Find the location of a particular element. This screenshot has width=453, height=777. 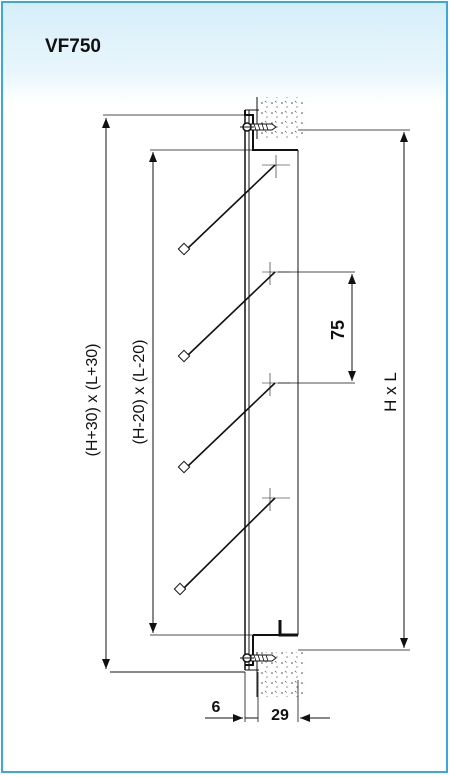

wall-top is located at coordinates (281, 118).